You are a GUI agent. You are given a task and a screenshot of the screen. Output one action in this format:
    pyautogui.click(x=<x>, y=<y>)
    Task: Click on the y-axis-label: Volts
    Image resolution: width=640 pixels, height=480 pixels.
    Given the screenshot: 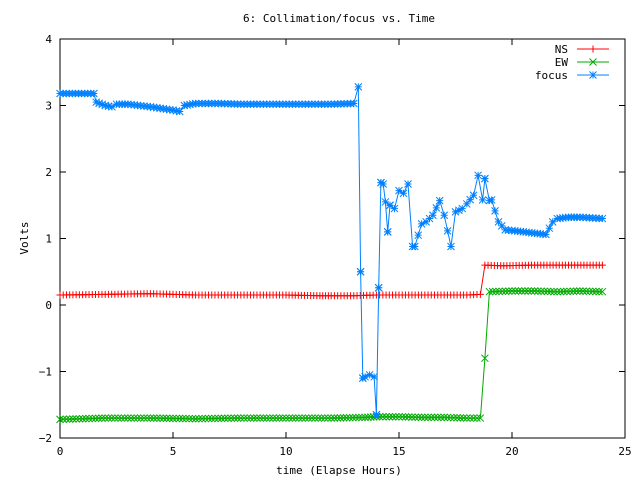 What is the action you would take?
    pyautogui.click(x=24, y=237)
    